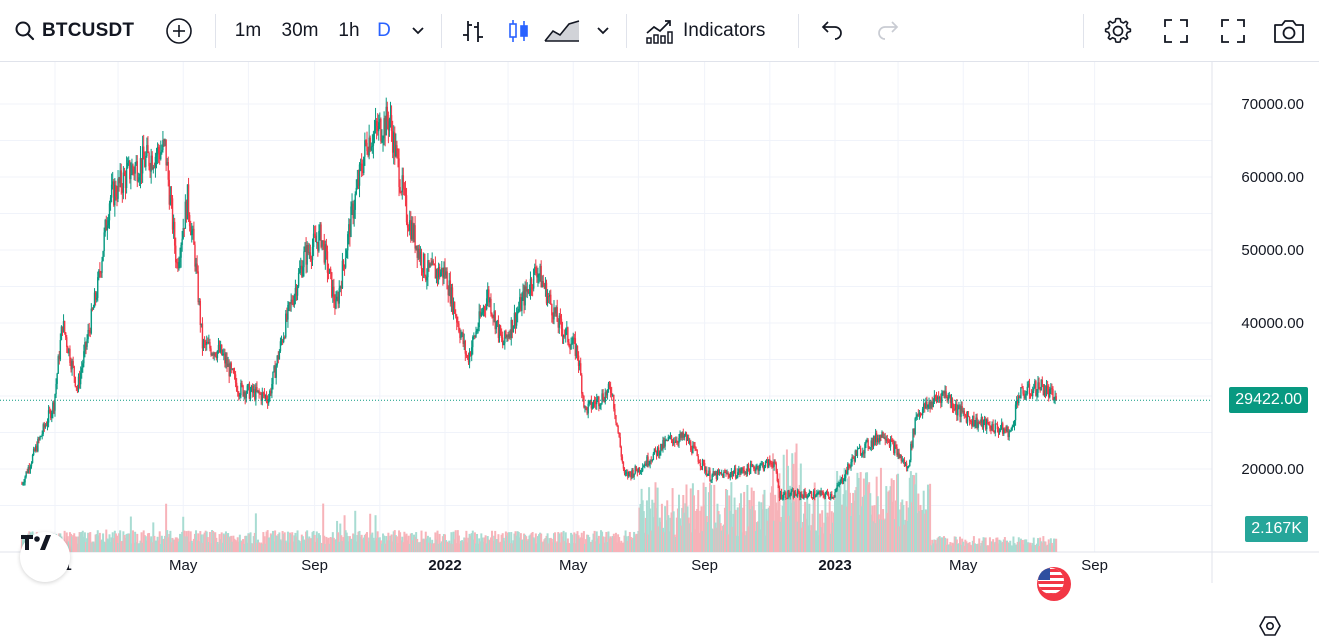 This screenshot has height=637, width=1319. What do you see at coordinates (832, 31) in the screenshot?
I see `undo-button` at bounding box center [832, 31].